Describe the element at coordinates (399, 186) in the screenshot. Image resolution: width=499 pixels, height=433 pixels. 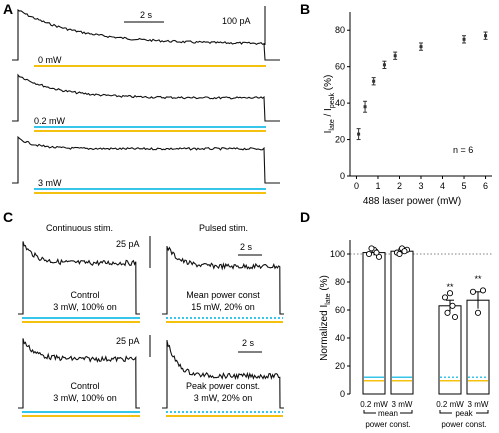
I see `panel-b-x-tick-label: 2` at that location.